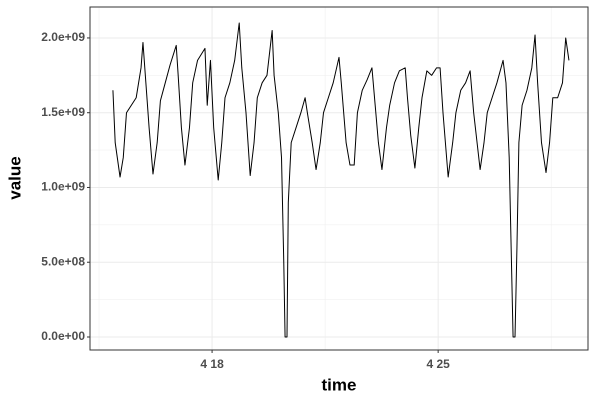 This screenshot has width=600, height=400. I want to click on y-tick-label: 1.0e+09, so click(63, 187).